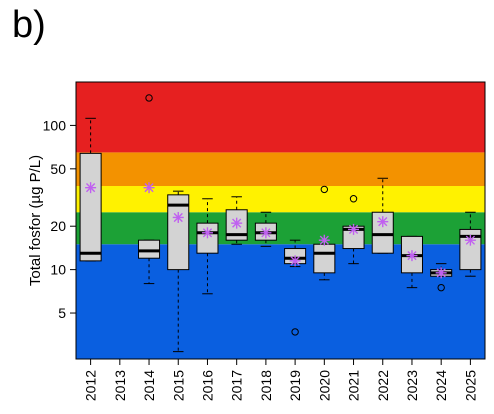 This screenshot has width=494, height=414. I want to click on x-tick-label-2018: 2018, so click(266, 385).